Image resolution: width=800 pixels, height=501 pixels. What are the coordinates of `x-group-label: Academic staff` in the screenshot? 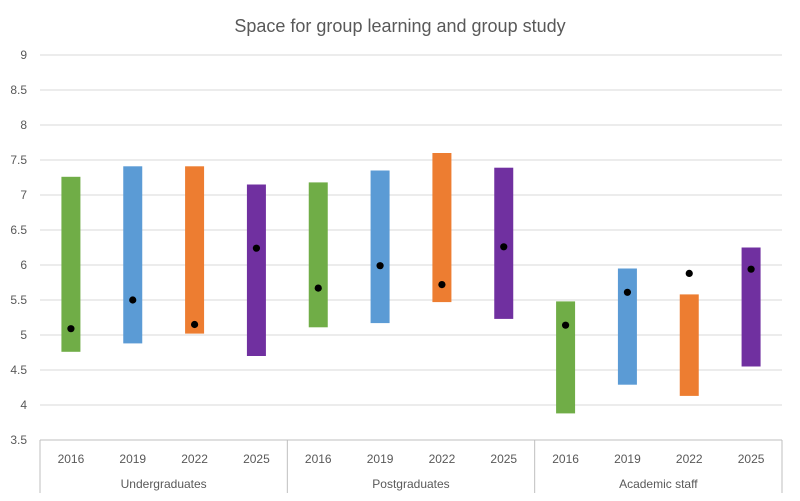 It's located at (658, 484).